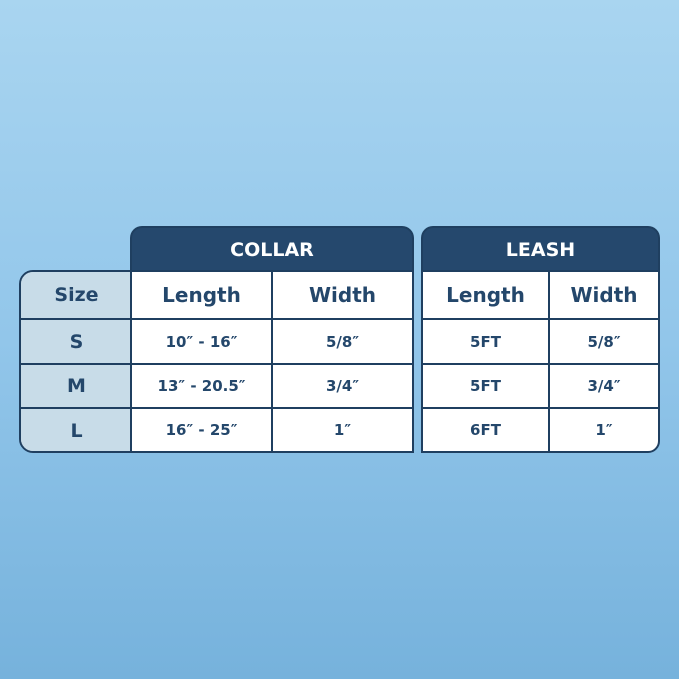 This screenshot has width=679, height=679. What do you see at coordinates (202, 342) in the screenshot?
I see `collar-s-length: 10″ - 16″` at bounding box center [202, 342].